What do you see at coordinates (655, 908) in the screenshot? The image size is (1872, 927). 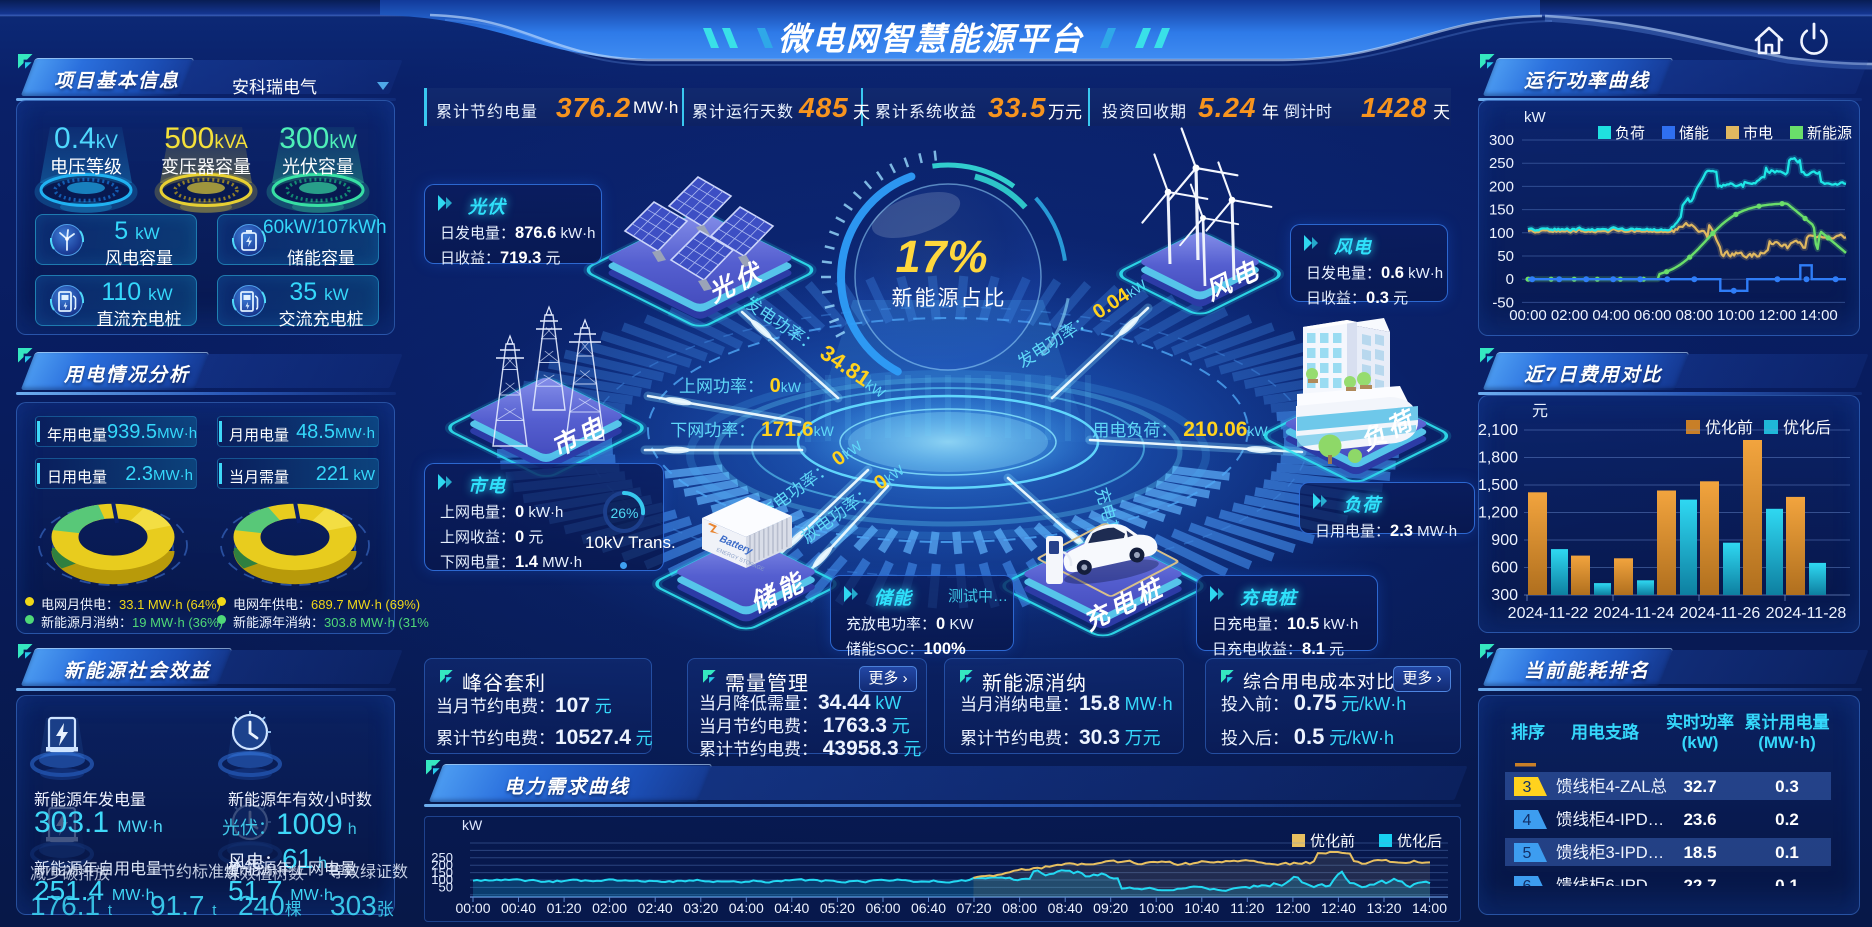 I see `svg-text: 02:40` at bounding box center [655, 908].